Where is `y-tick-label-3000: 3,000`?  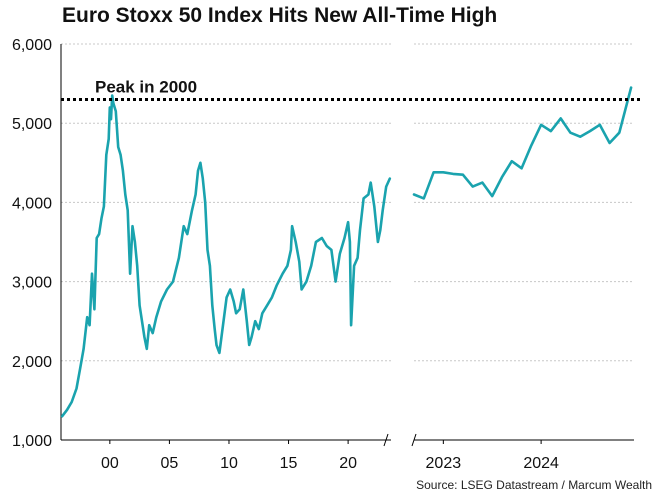
y-tick-label-3000: 3,000 is located at coordinates (32, 283).